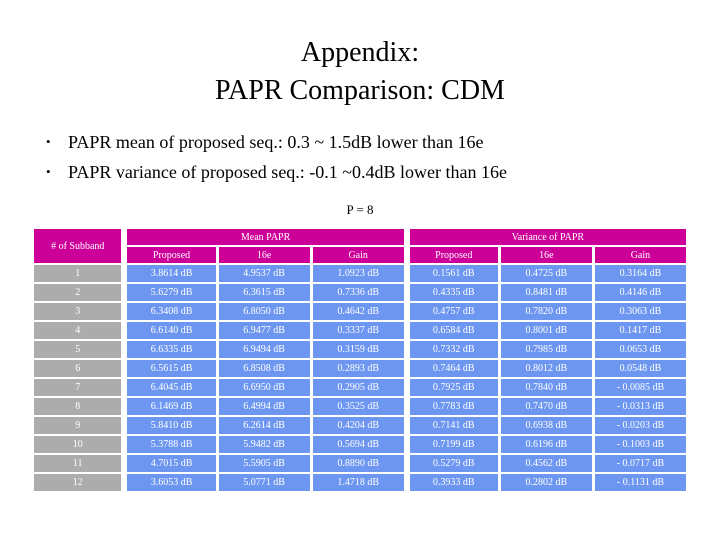  Describe the element at coordinates (170, 368) in the screenshot. I see `value-cell: 6.5615 dB` at that location.